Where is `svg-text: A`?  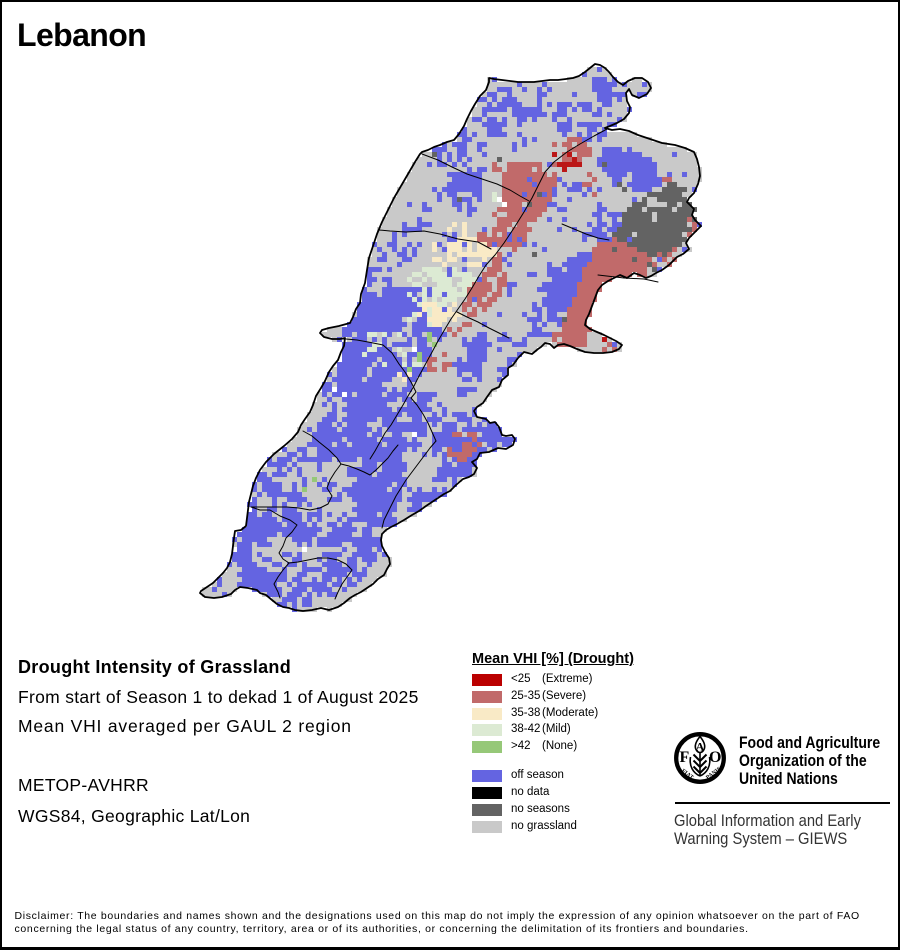 svg-text: A is located at coordinates (700, 747).